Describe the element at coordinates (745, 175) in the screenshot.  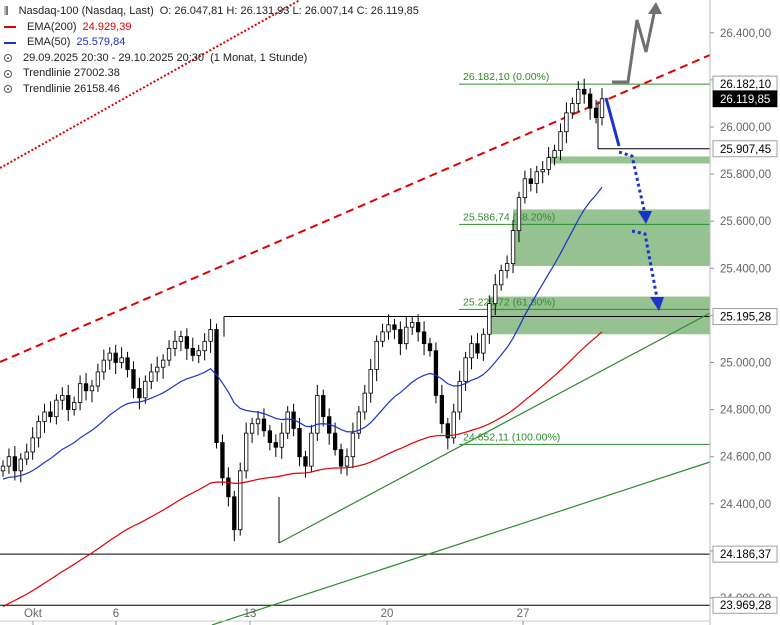
I see `y-tick-label: 25.800,00` at that location.